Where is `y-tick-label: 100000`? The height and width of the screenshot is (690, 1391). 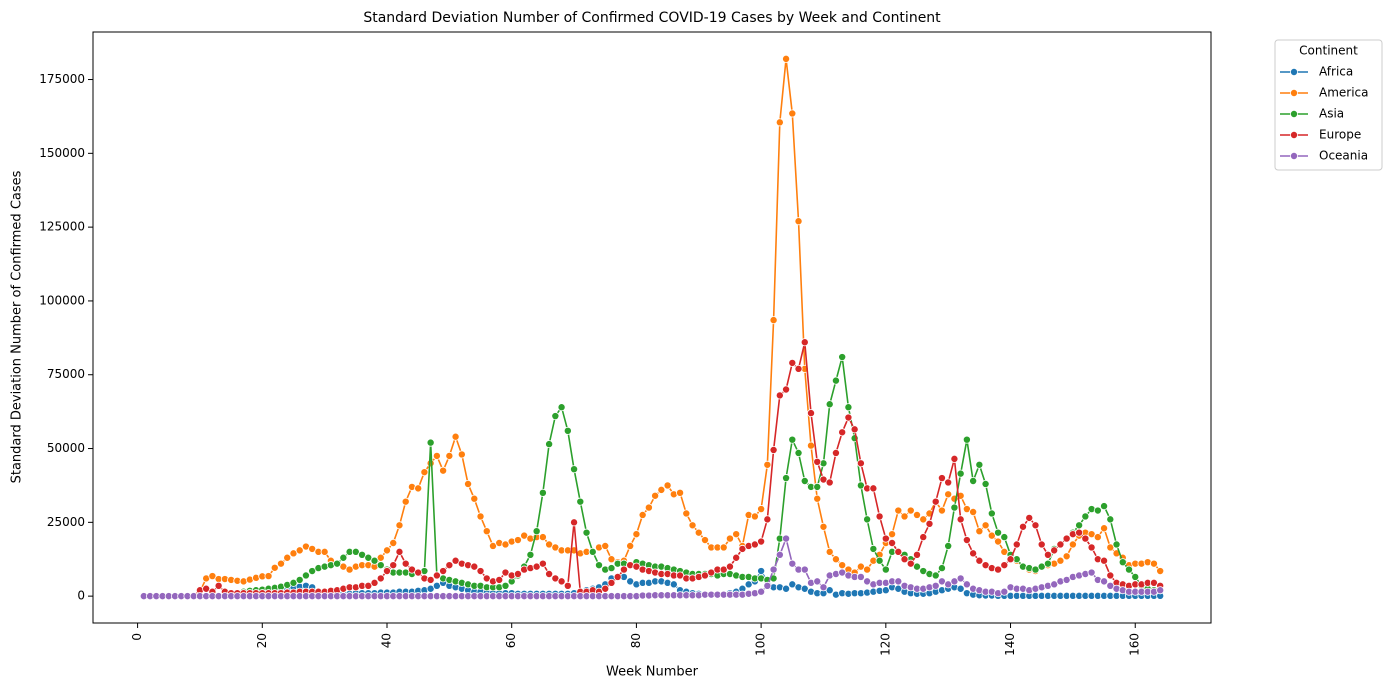
y-tick-label: 100000 is located at coordinates (62, 300).